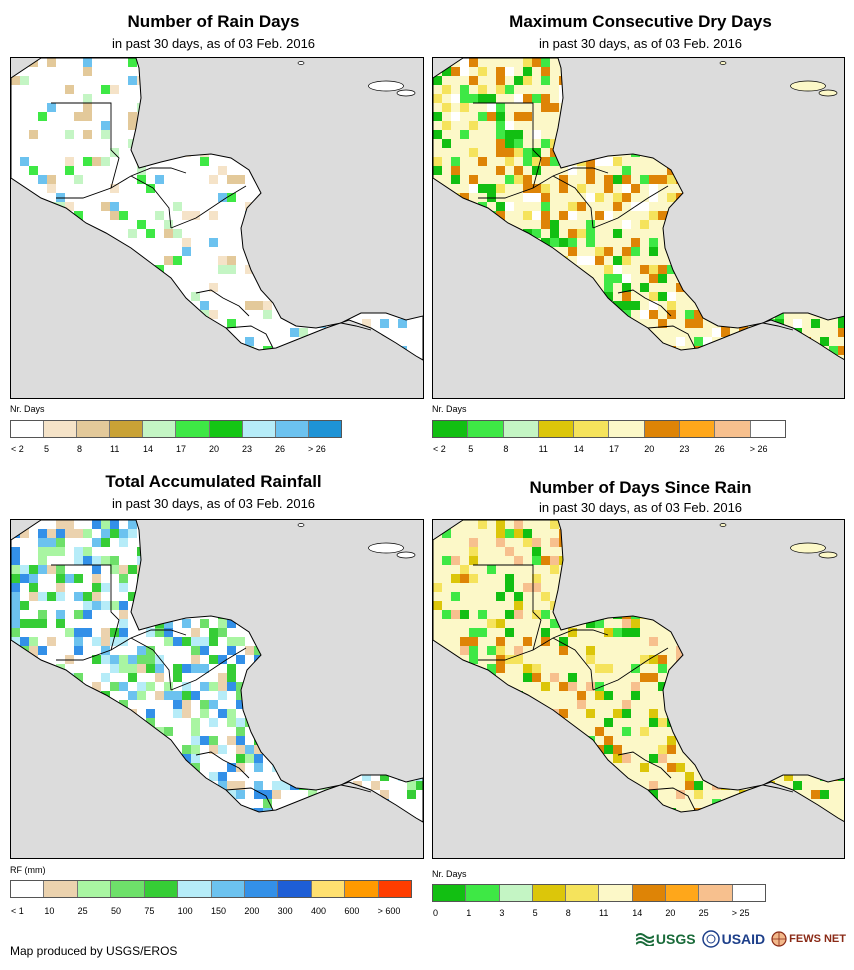  What do you see at coordinates (665, 939) in the screenshot?
I see `usgs-logo: USGS` at bounding box center [665, 939].